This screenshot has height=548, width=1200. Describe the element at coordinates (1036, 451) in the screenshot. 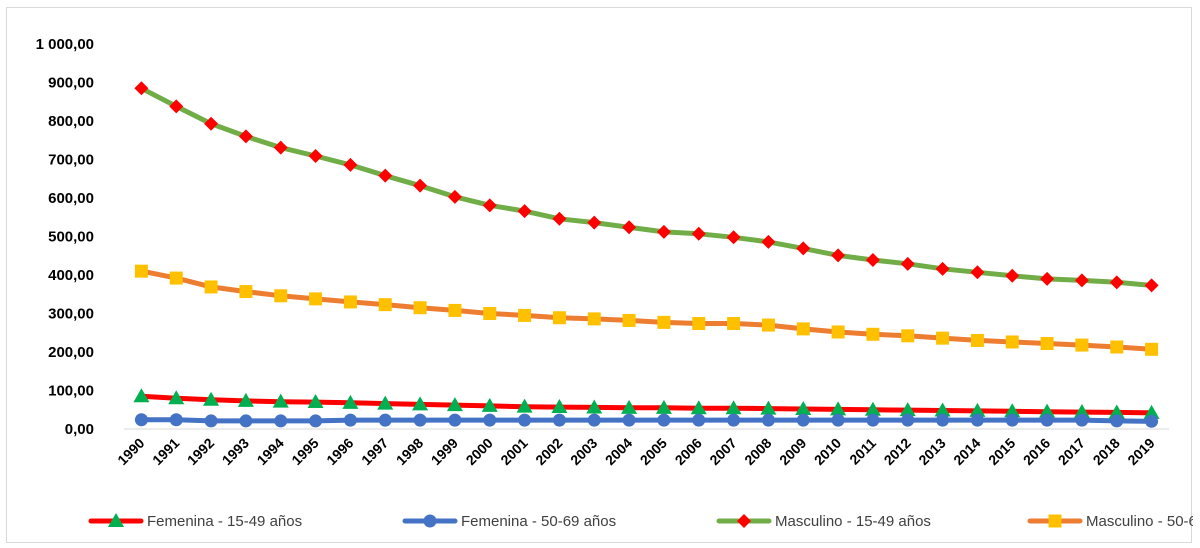

I see `x-tick-label: 2016` at that location.